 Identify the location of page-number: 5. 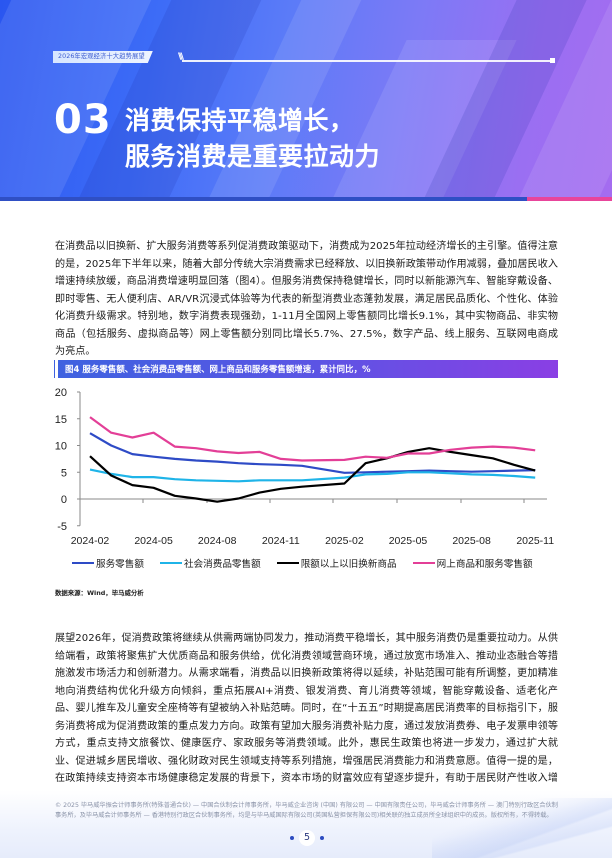
(307, 838).